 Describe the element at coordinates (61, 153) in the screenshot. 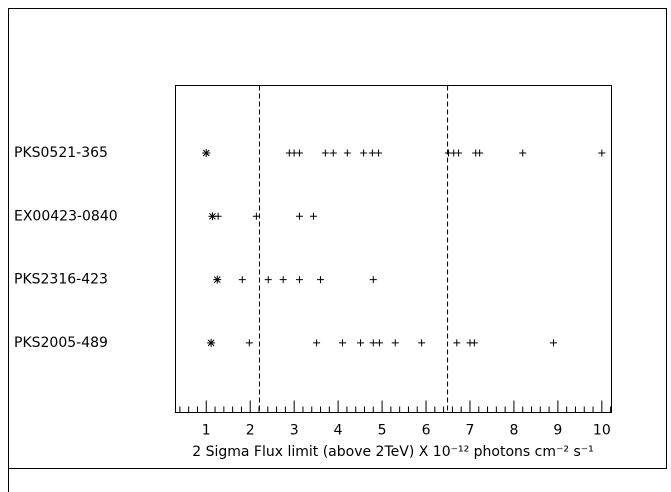

I see `row-label: PKS0521-365` at that location.